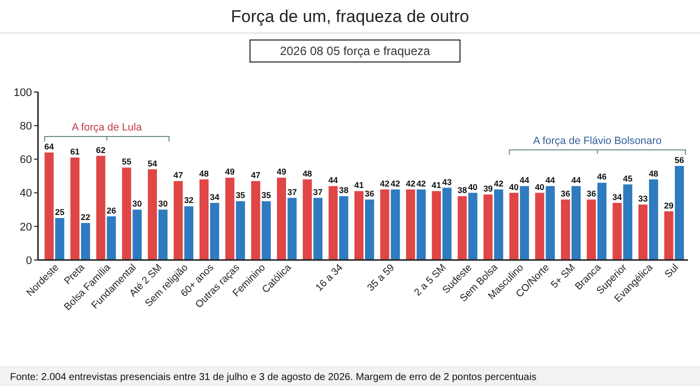 This screenshot has width=700, height=386. What do you see at coordinates (350, 16) in the screenshot?
I see `chart-title: Força de um, fraqueza de outro` at bounding box center [350, 16].